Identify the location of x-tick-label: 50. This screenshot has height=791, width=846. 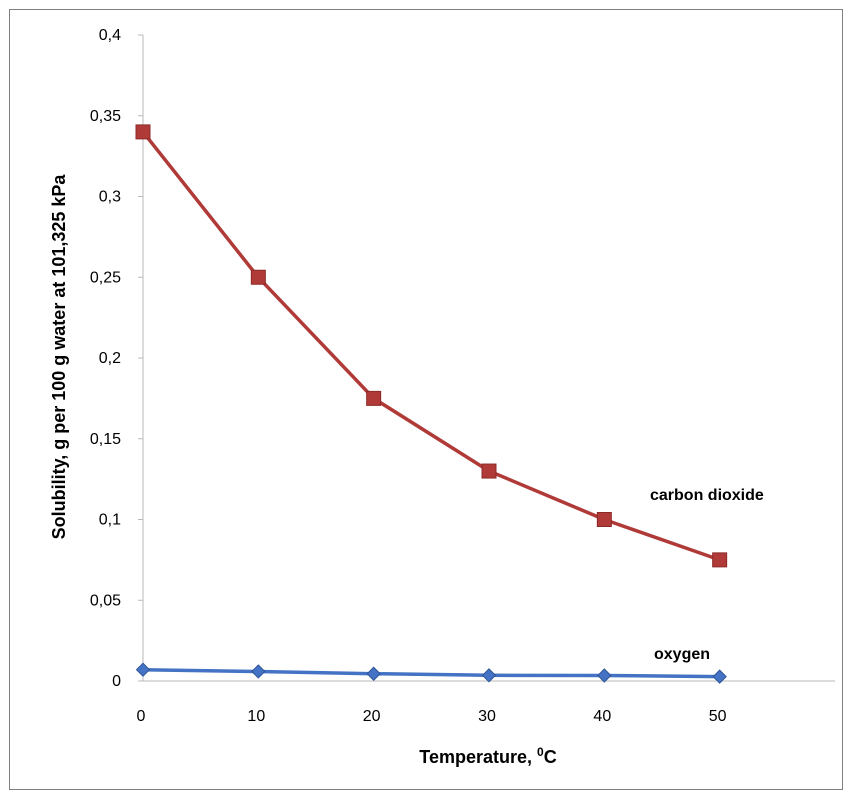
(718, 716).